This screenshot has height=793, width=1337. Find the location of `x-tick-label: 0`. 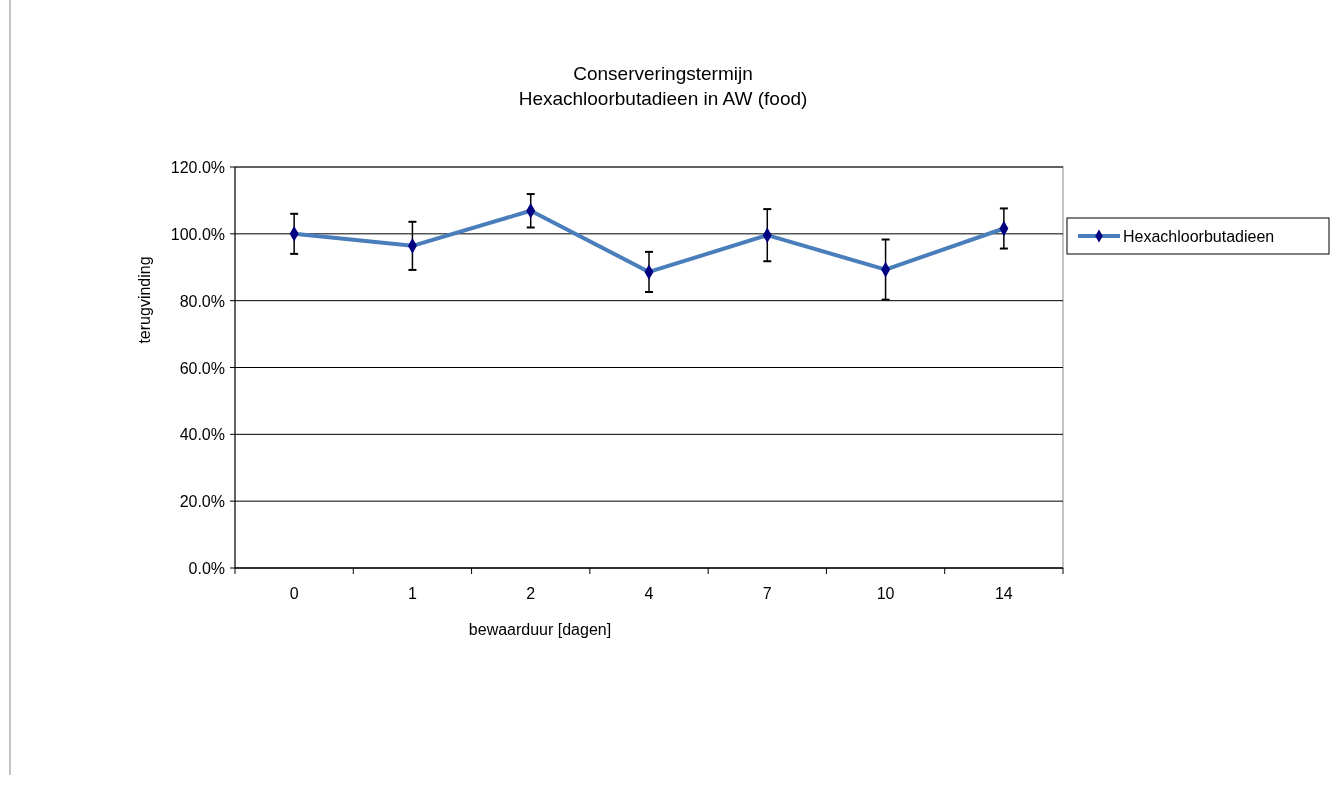

x-tick-label: 0 is located at coordinates (294, 593).